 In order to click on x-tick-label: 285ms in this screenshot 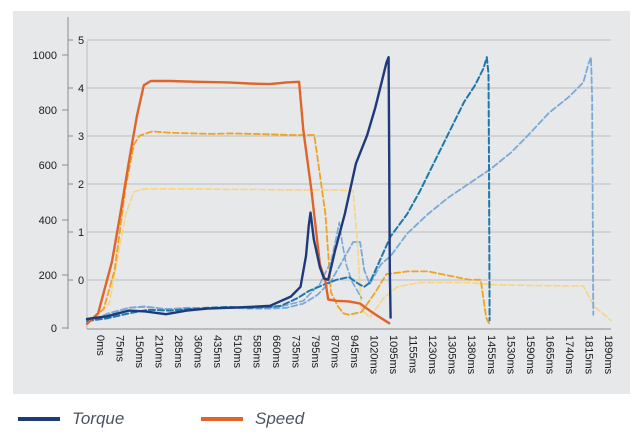, I will do `click(178, 352)`.